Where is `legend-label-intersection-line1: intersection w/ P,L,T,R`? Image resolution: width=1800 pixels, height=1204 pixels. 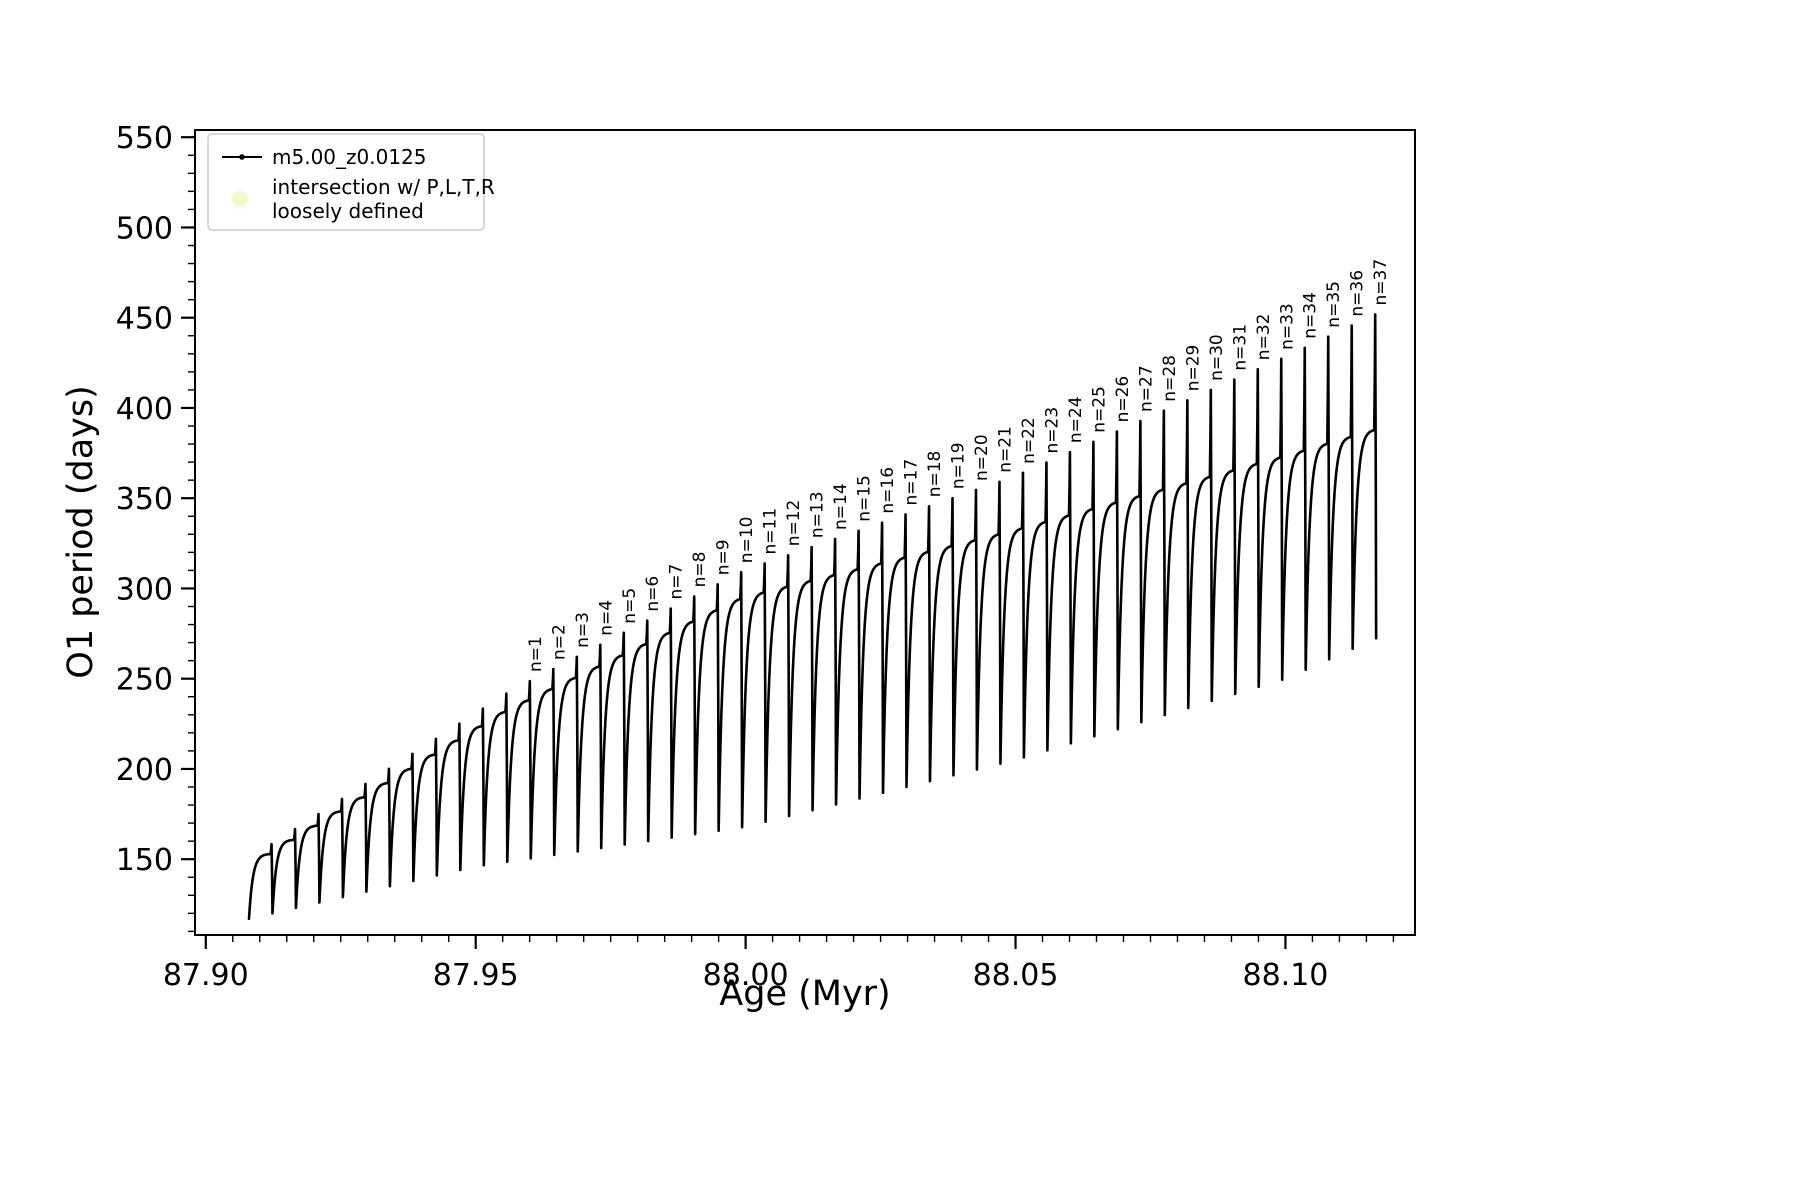 legend-label-intersection-line1: intersection w/ P,L,T,R is located at coordinates (383, 187).